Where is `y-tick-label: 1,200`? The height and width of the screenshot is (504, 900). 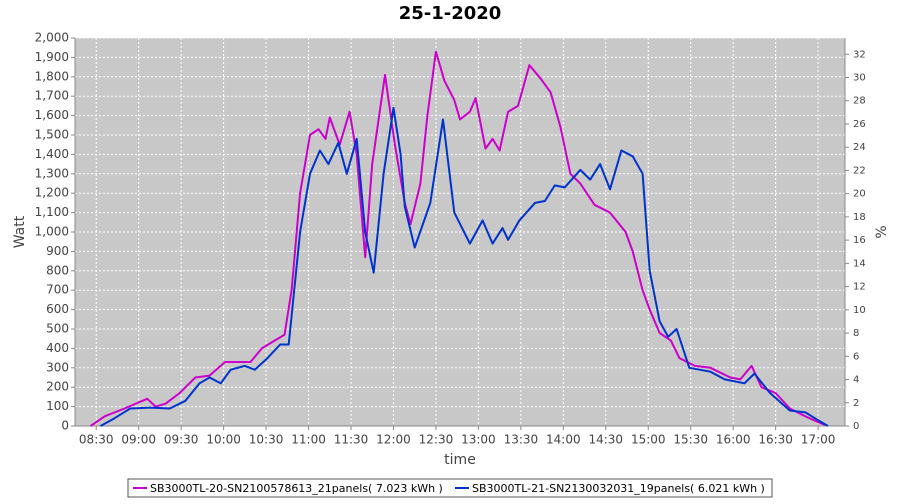 y-tick-label: 1,200 is located at coordinates (52, 193).